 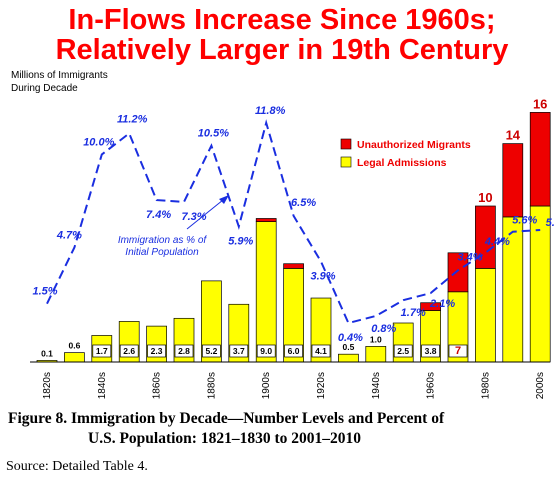 I want to click on bar-label-1840s: 1.7, so click(x=102, y=351).